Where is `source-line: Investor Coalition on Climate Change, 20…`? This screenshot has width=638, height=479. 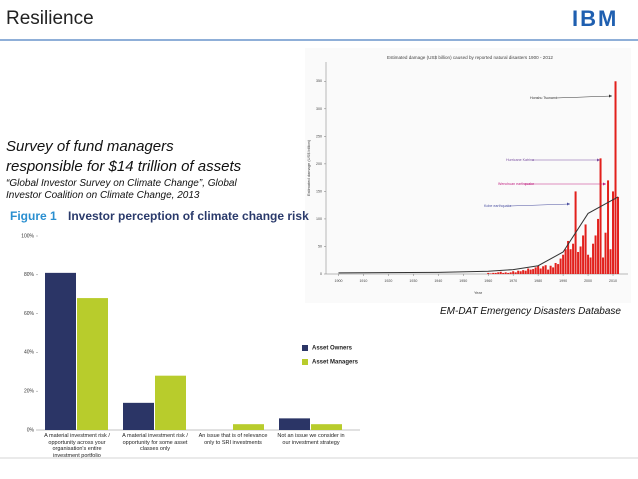 source-line: Investor Coalition on Climate Change, 20… is located at coordinates (103, 195).